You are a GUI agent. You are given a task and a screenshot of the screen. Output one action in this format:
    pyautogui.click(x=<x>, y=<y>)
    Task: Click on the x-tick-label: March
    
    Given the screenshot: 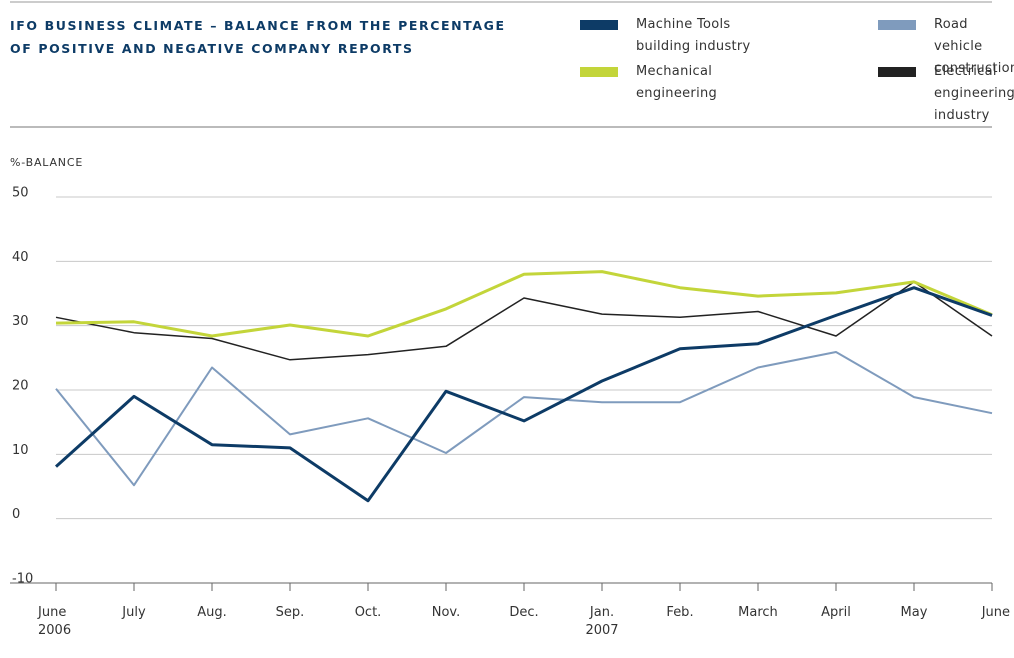 What is the action you would take?
    pyautogui.click(x=758, y=612)
    